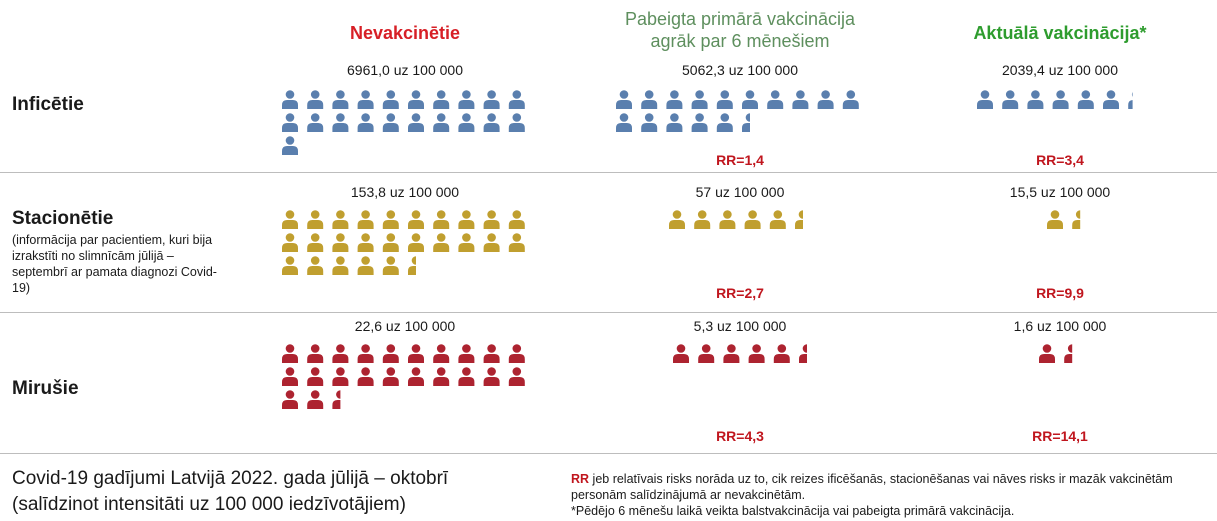  What do you see at coordinates (1060, 70) in the screenshot?
I see `rate-label: 2039,4 uz 100 000` at bounding box center [1060, 70].